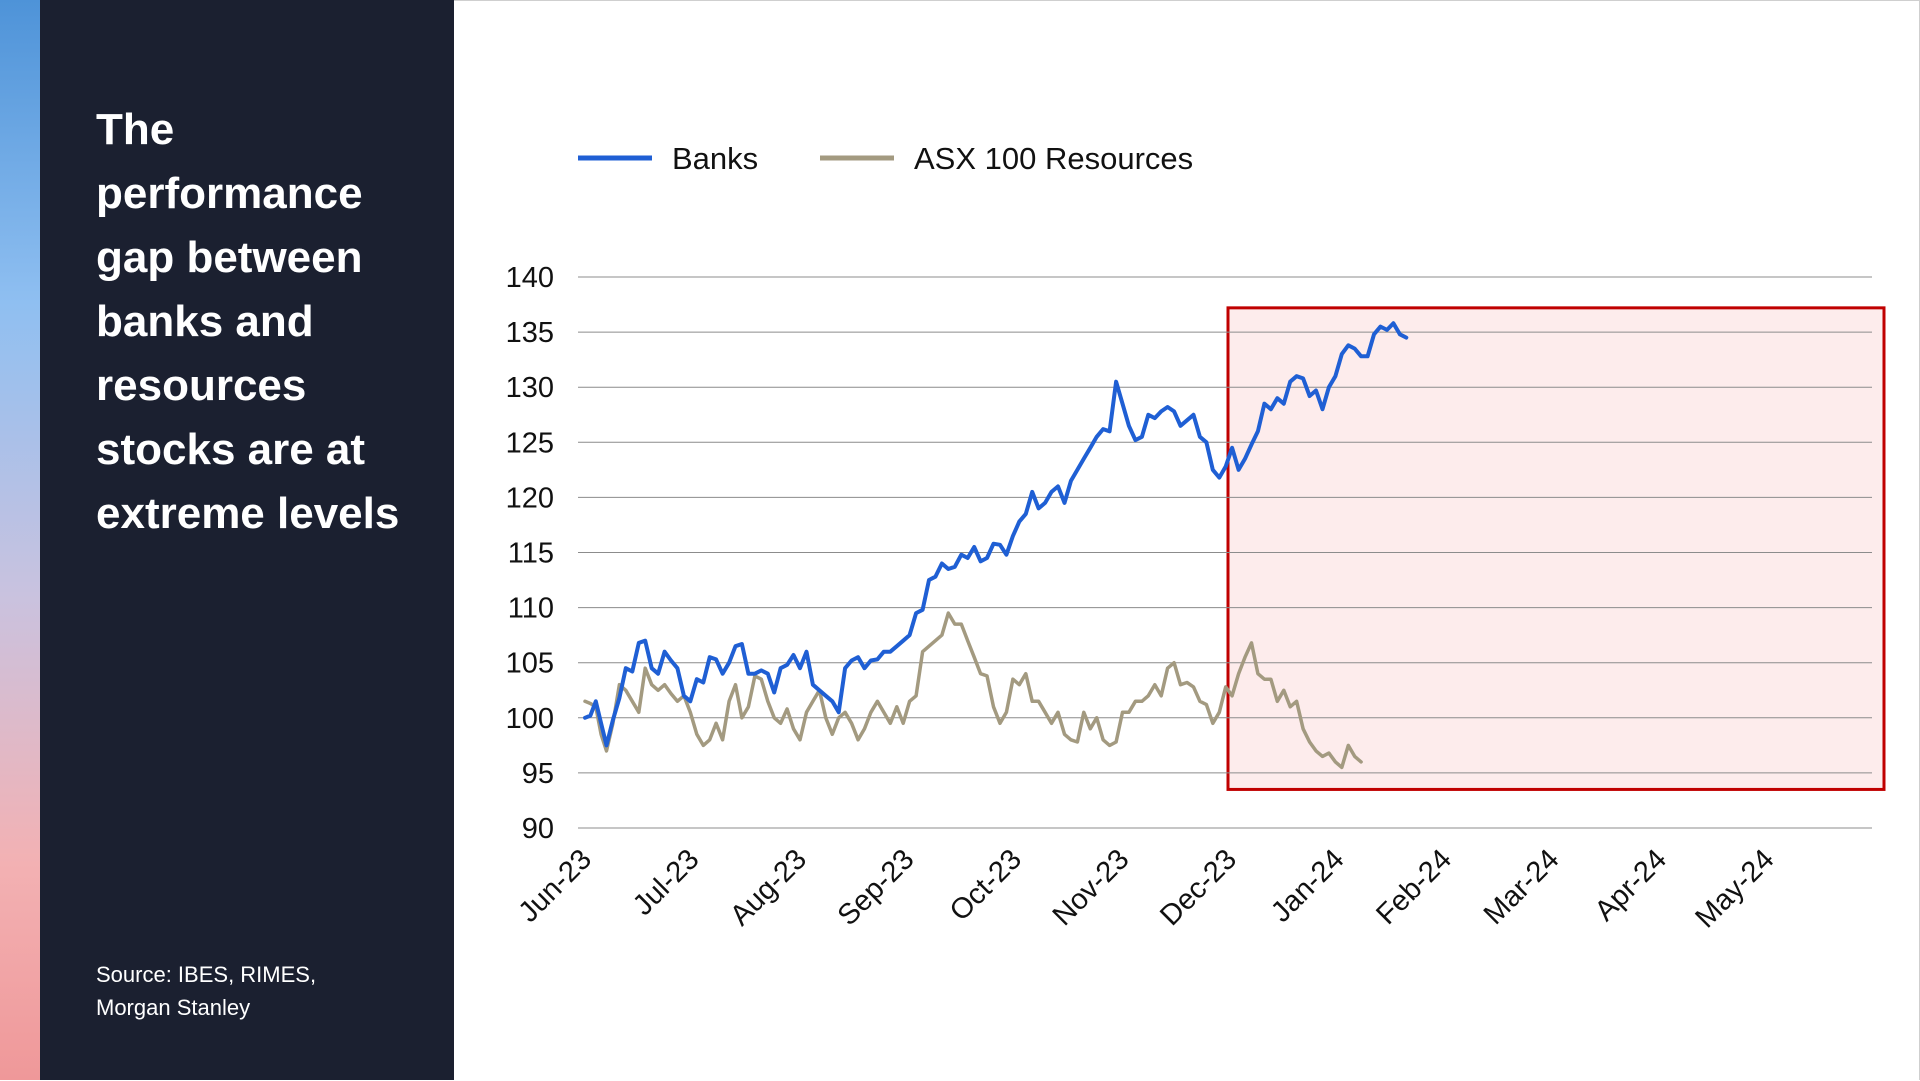  What do you see at coordinates (1091, 887) in the screenshot?
I see `x-tick-label: Nov-23` at bounding box center [1091, 887].